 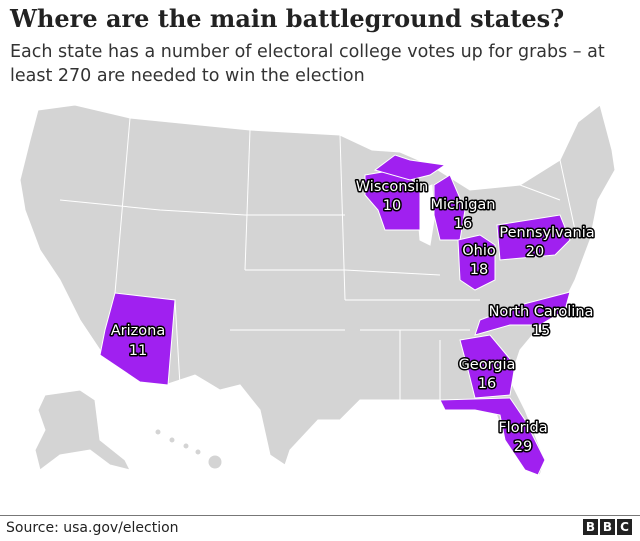 What do you see at coordinates (624, 527) in the screenshot?
I see `logo-letter: C` at bounding box center [624, 527].